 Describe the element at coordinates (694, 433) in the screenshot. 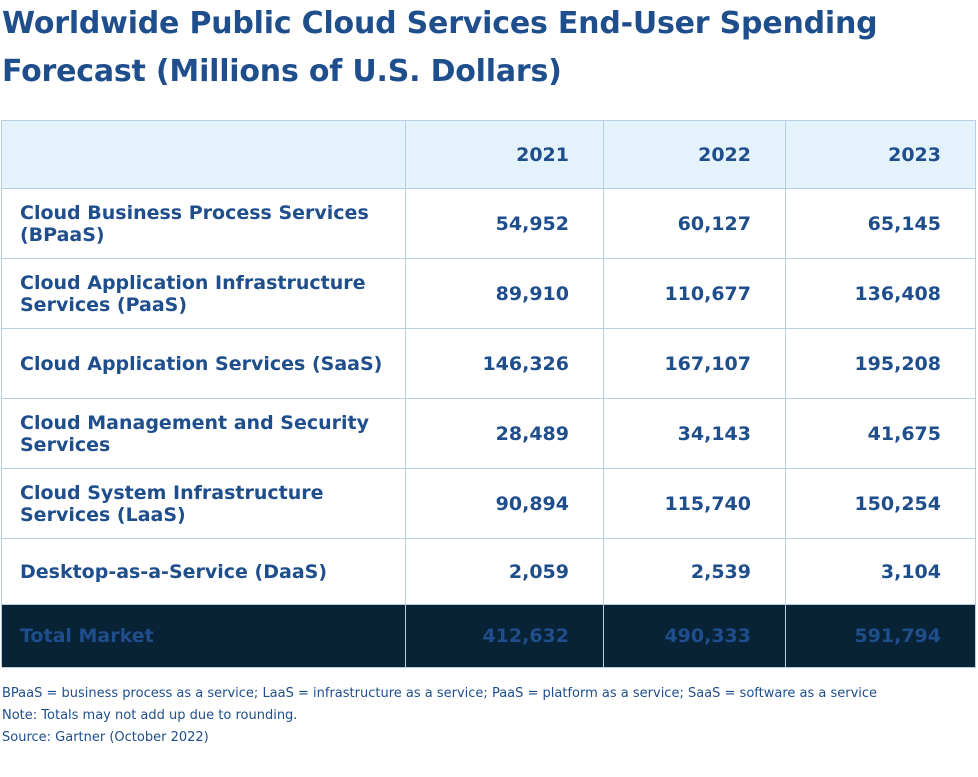

I see `cell-value: 34,143` at that location.